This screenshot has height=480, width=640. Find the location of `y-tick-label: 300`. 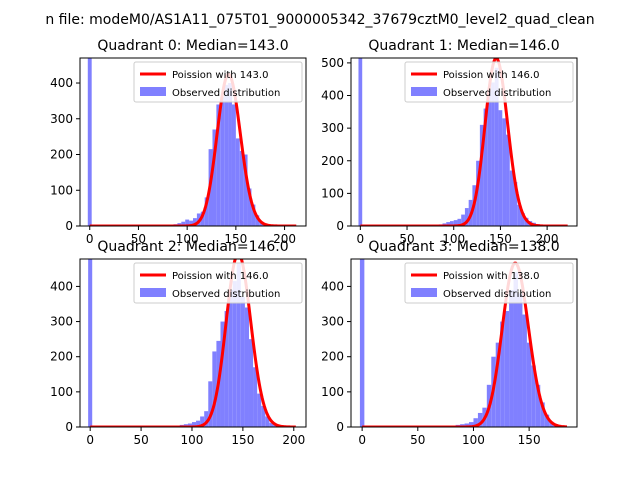

y-tick-label: 300 is located at coordinates (61, 322).